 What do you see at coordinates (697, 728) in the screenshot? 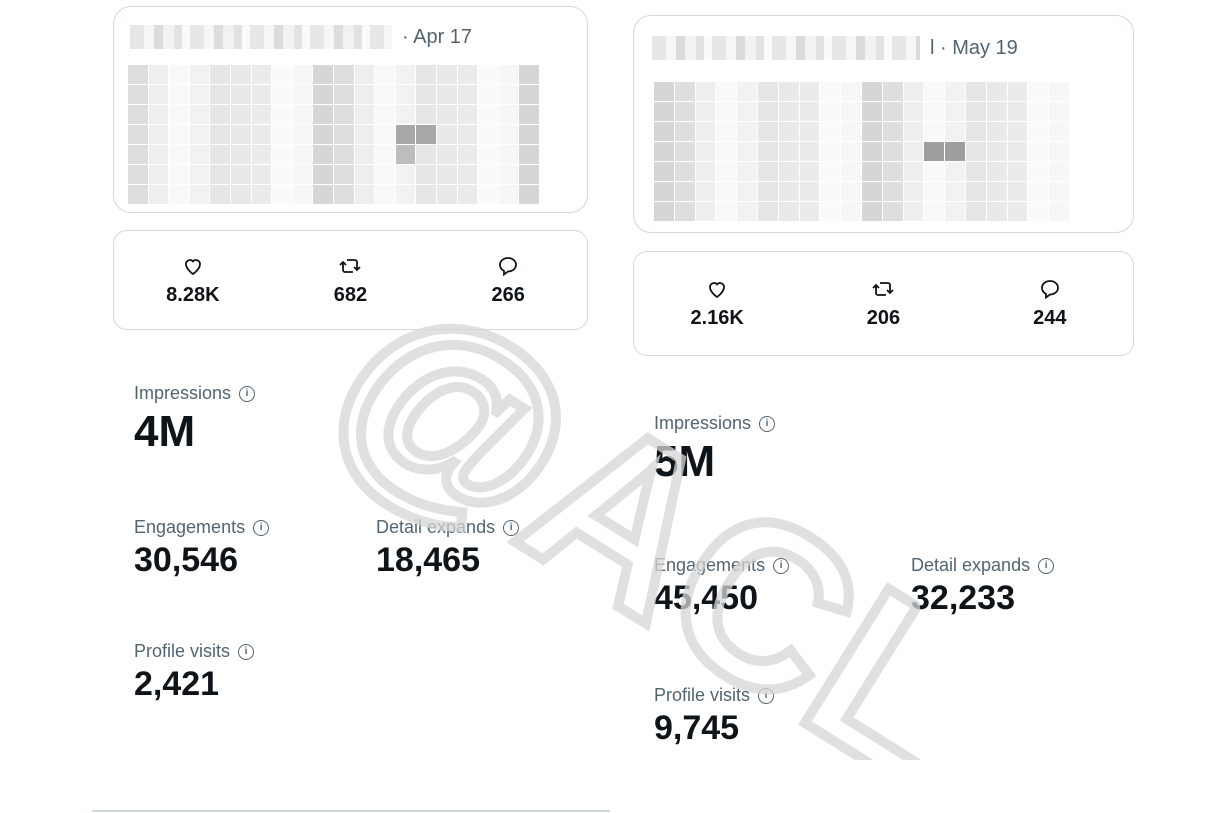
I see `metric-value: 9,745` at bounding box center [697, 728].